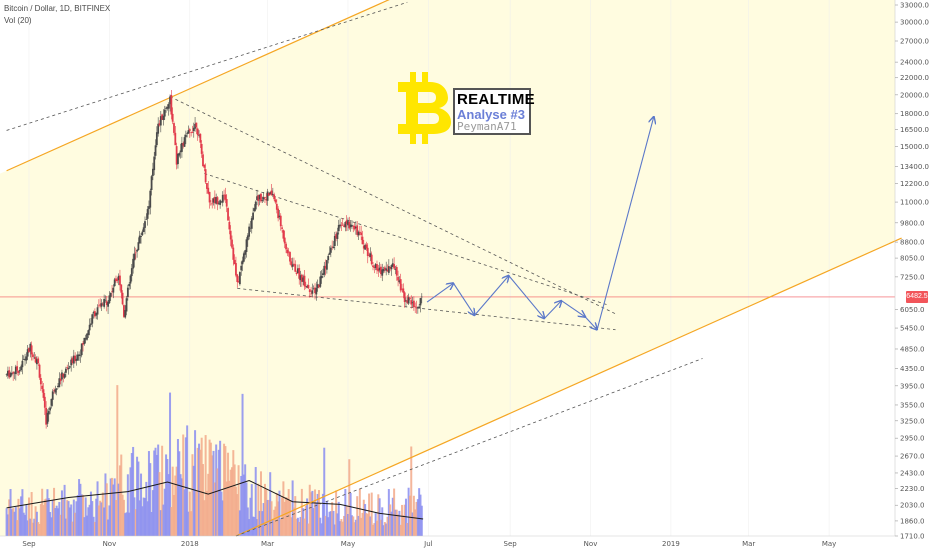  Describe the element at coordinates (511, 544) in the screenshot. I see `x-tick-label: Sep` at that location.